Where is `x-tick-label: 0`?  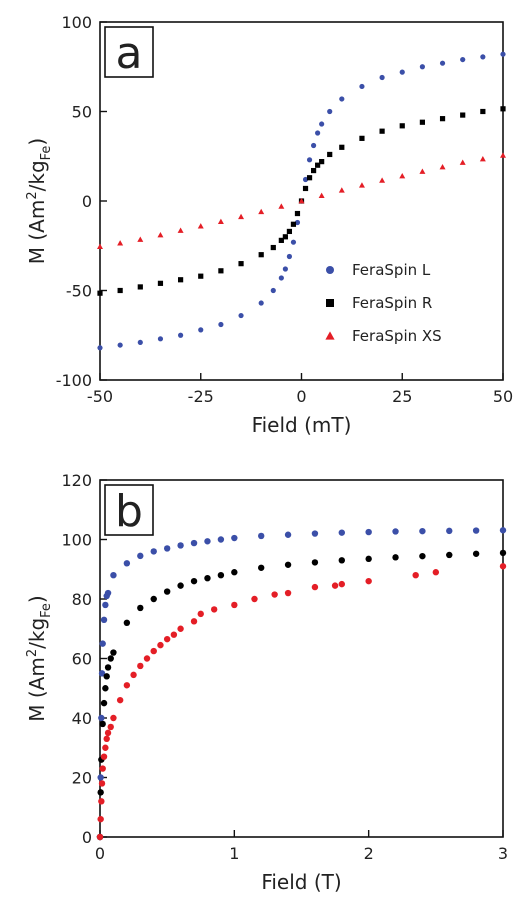 x-tick-label: 0 is located at coordinates (100, 853).